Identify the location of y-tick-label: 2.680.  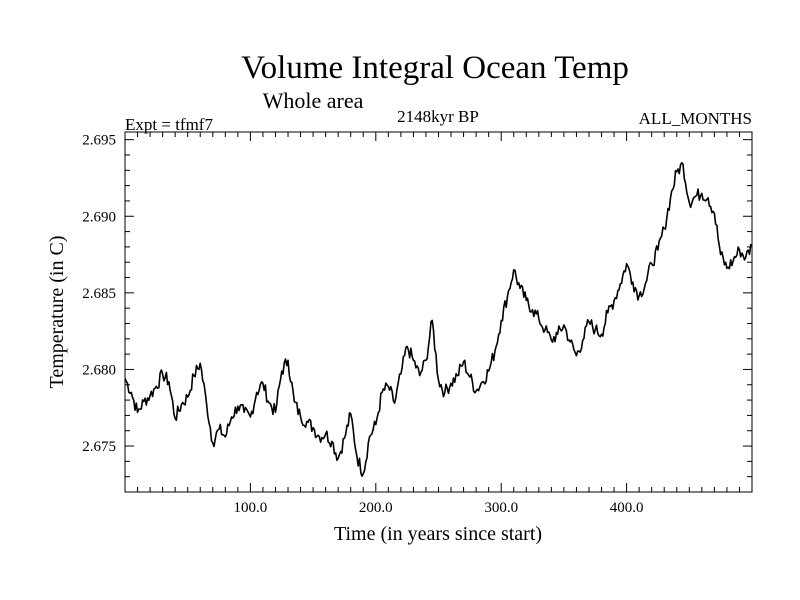
(99, 370).